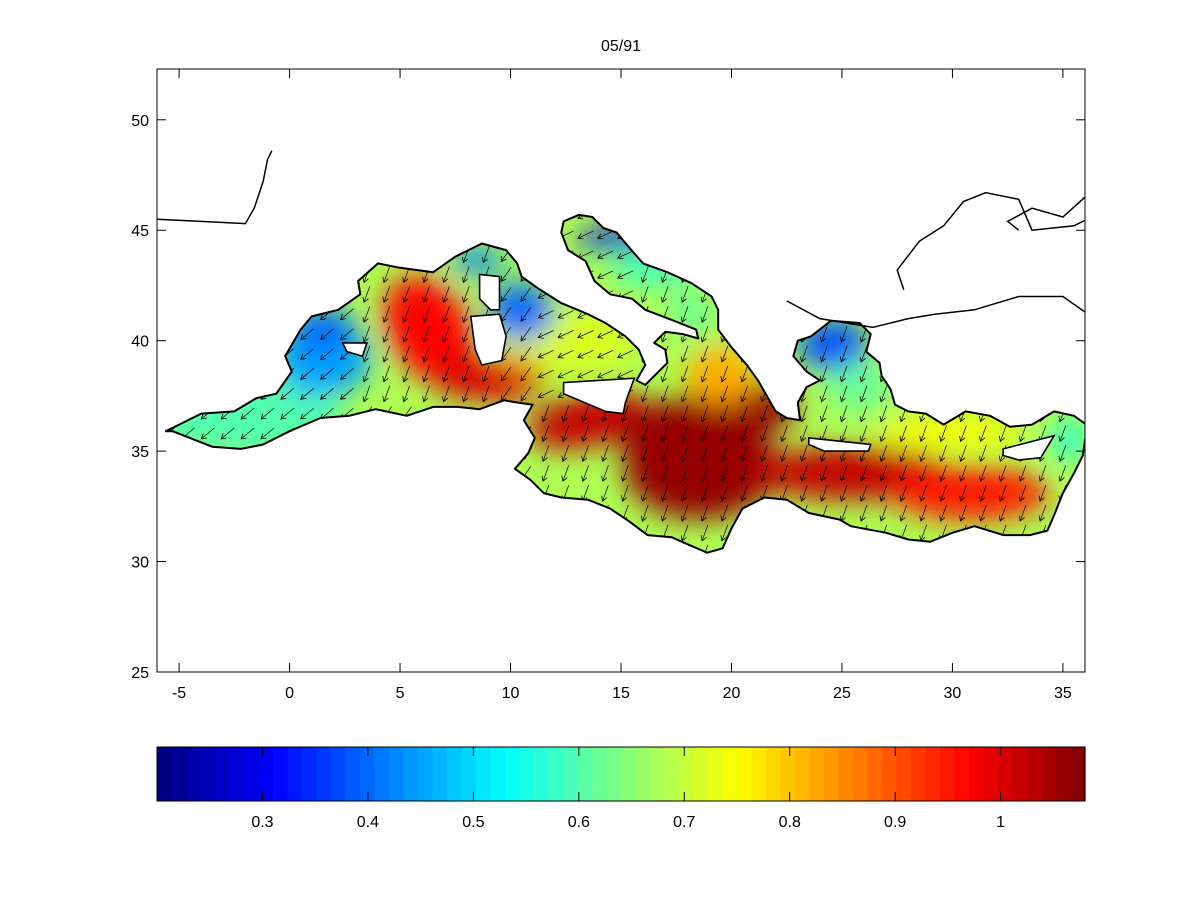 This screenshot has height=901, width=1200. I want to click on x-tick-label: 20, so click(732, 693).